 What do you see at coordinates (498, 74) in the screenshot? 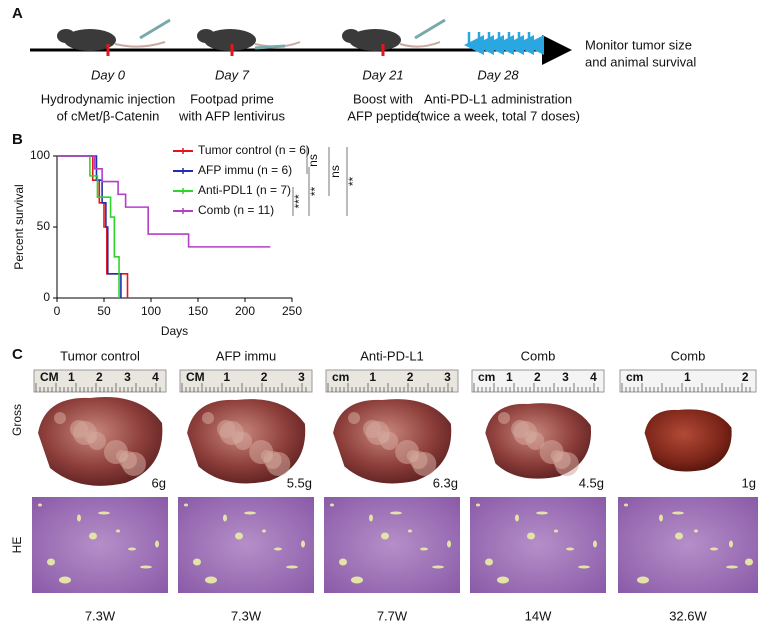
I see `day-label: Day 28` at bounding box center [498, 74].